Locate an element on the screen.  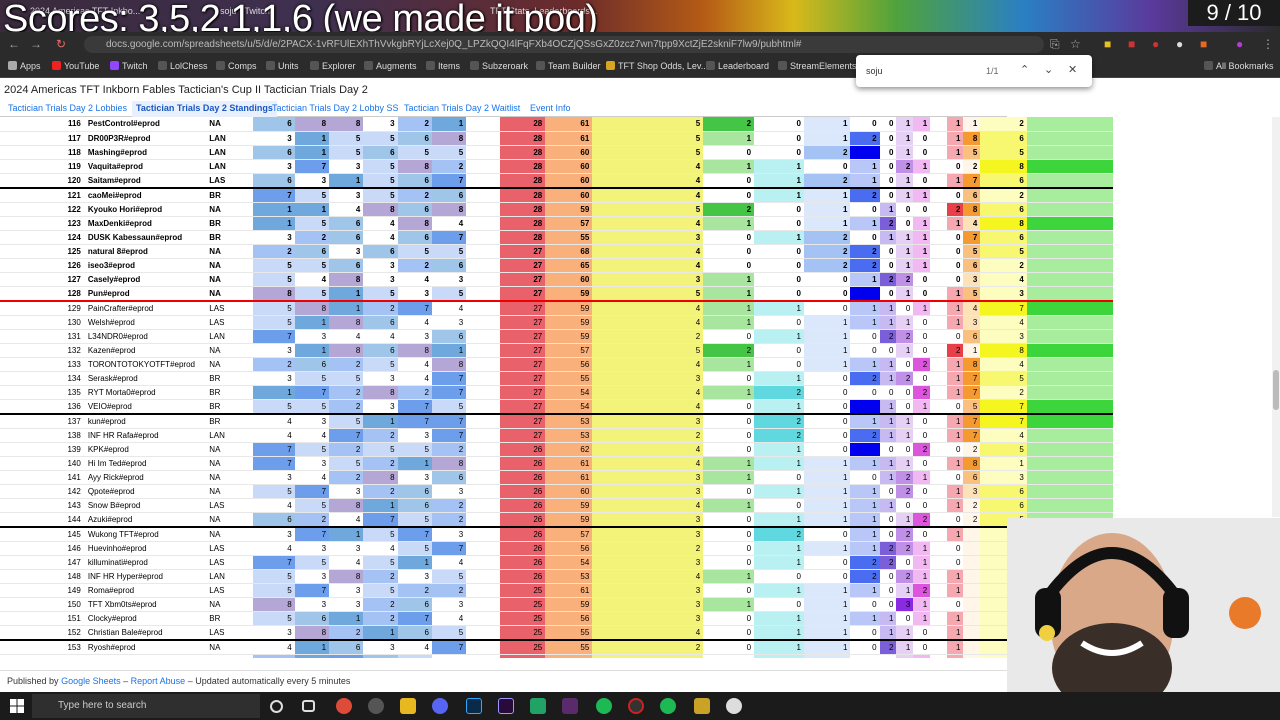
cell-stat: 5 is located at coordinates (972, 152).